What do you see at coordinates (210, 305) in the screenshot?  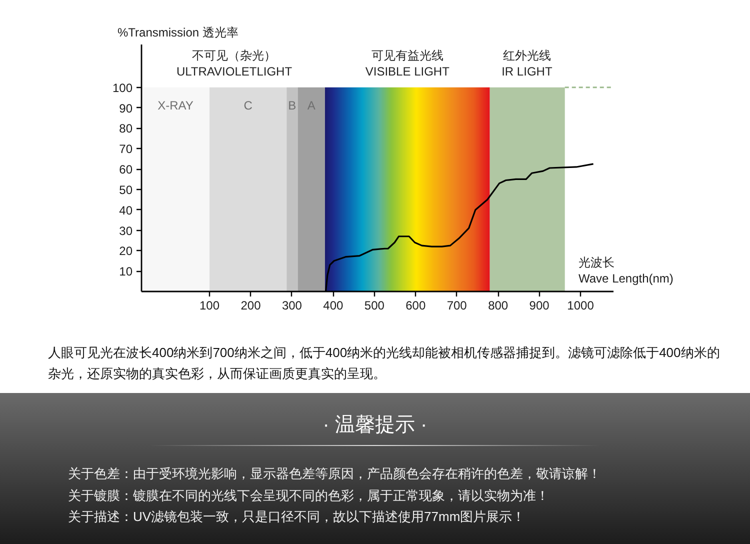 I see `x-tick-label: 100` at bounding box center [210, 305].